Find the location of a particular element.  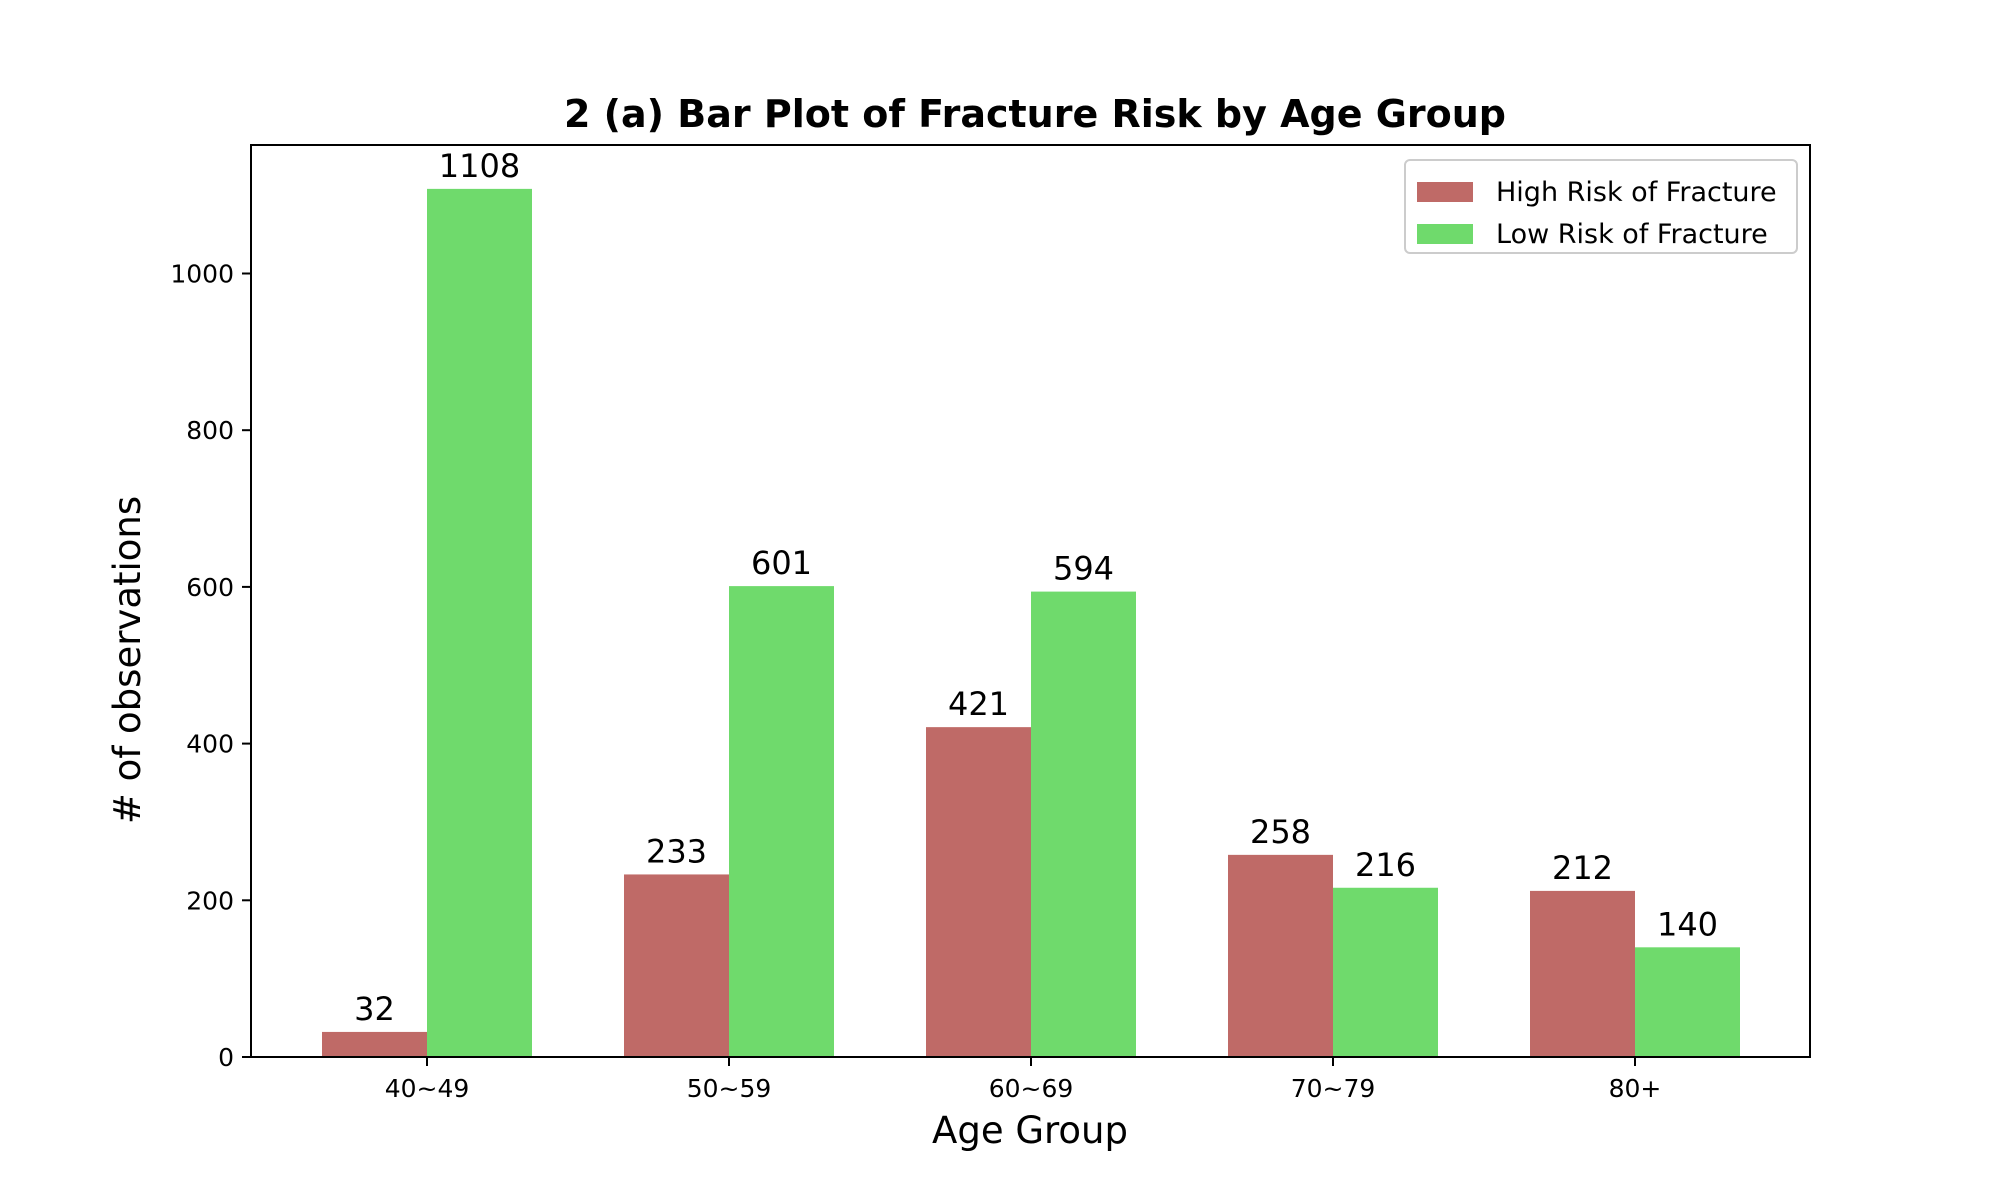

legend-box is located at coordinates (1601, 206).